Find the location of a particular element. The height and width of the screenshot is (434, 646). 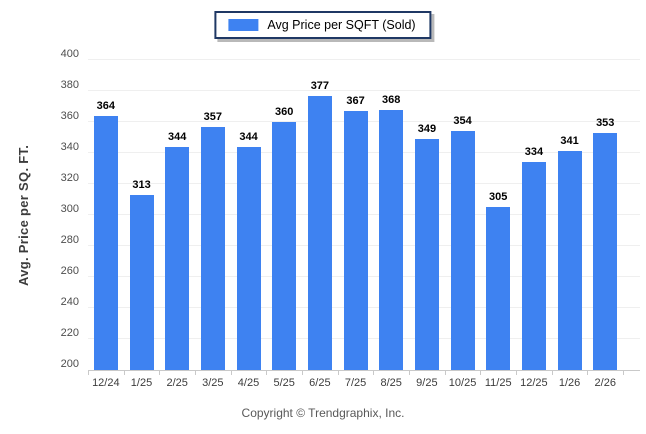

x-tick-label: 2/25 is located at coordinates (177, 383).